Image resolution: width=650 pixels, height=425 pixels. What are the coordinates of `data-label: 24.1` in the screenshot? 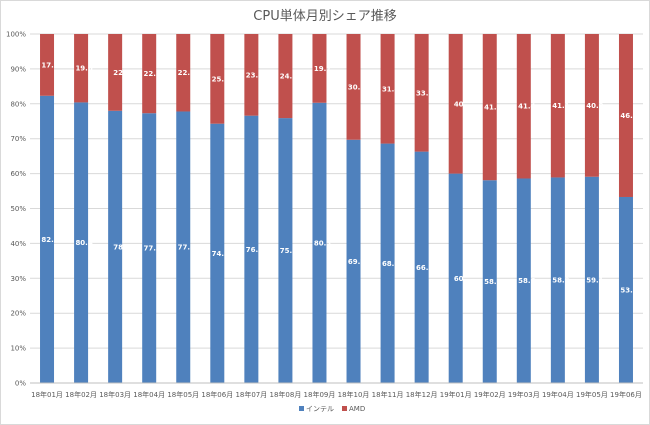 It's located at (288, 77).